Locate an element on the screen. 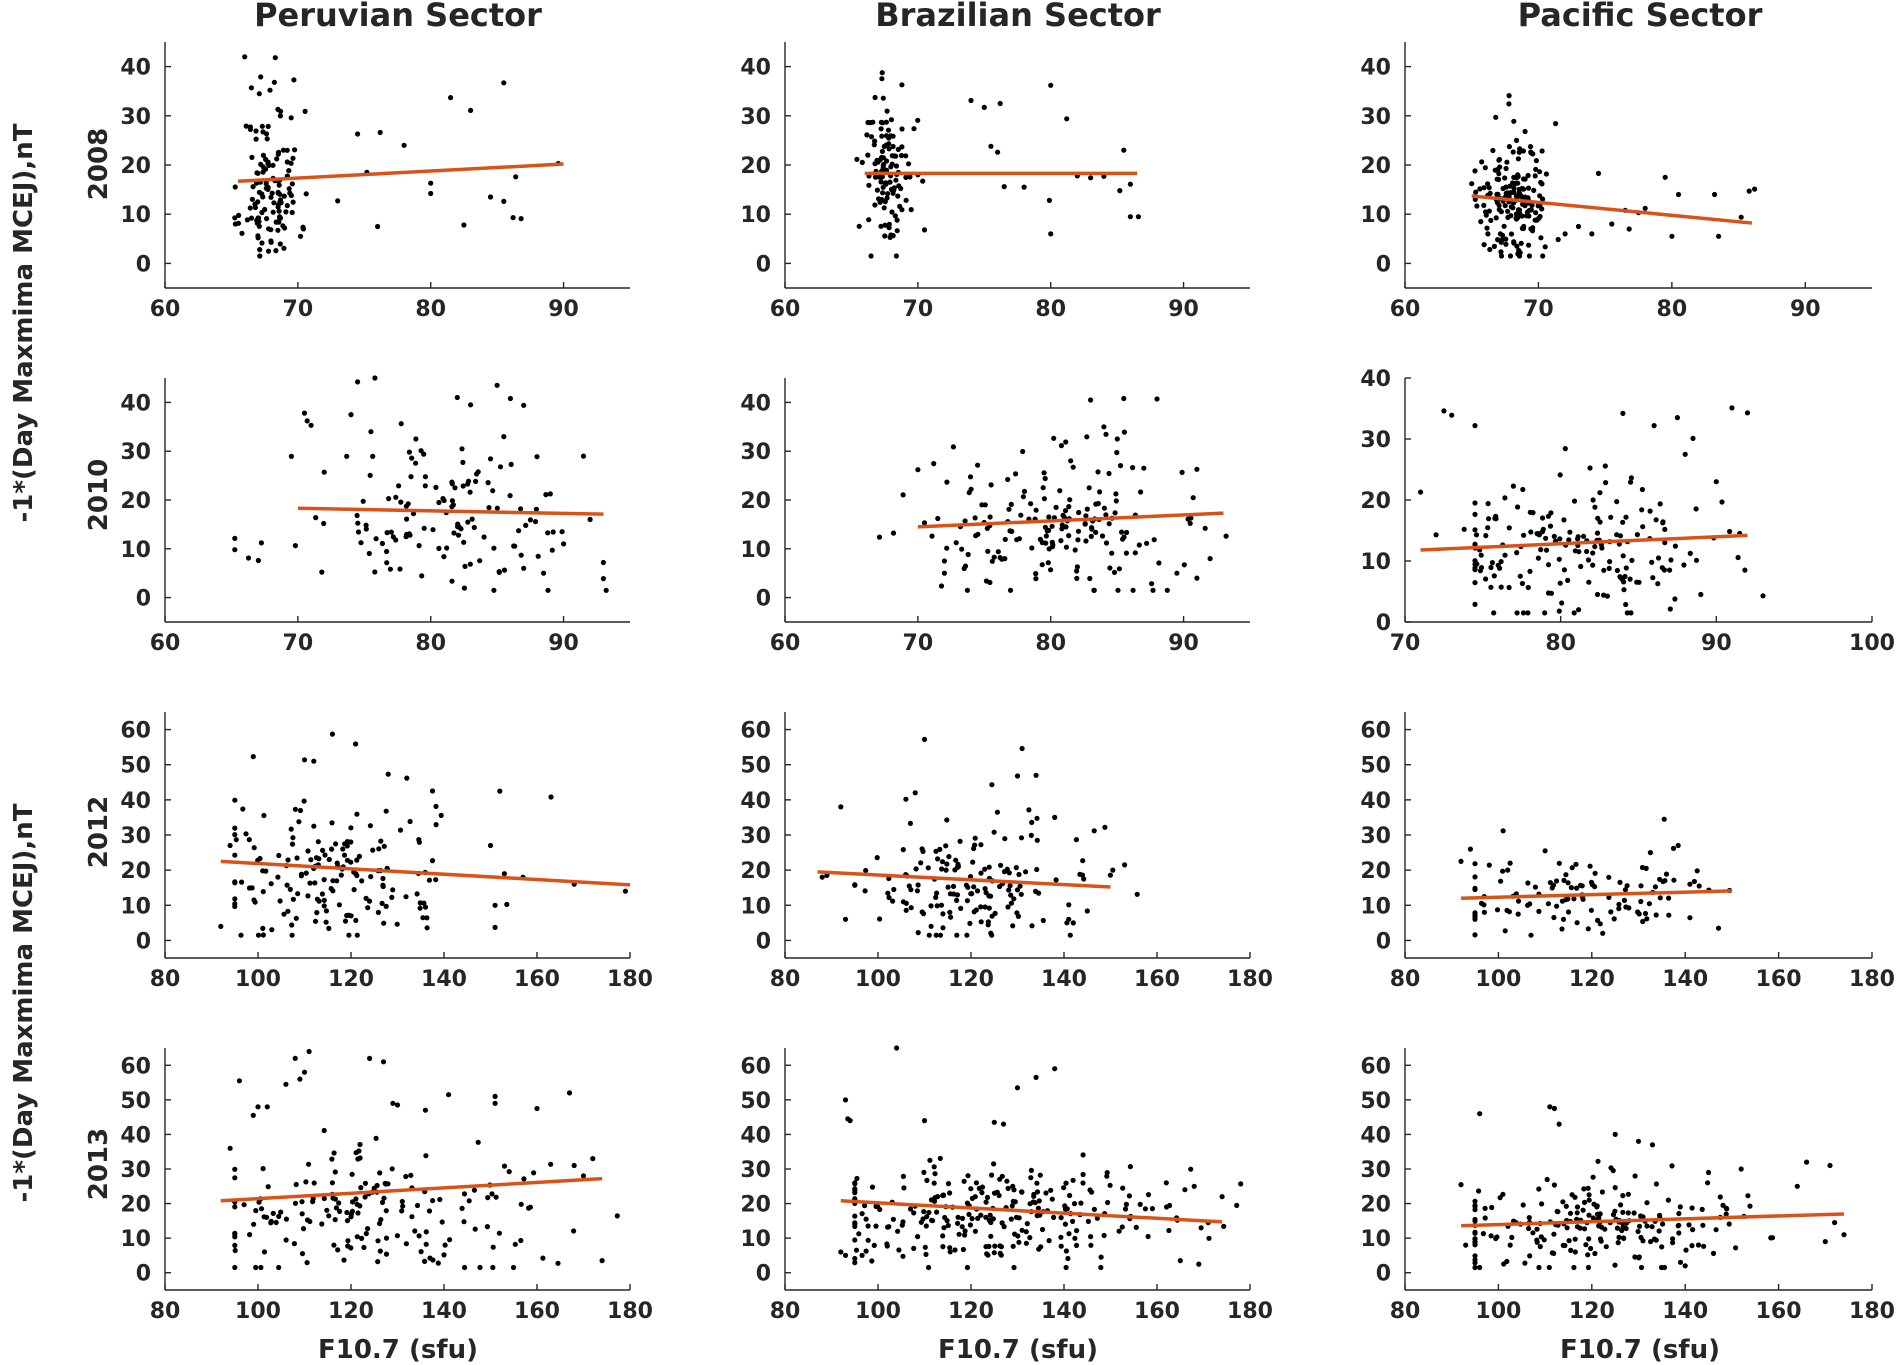 This screenshot has height=1365, width=1900. y-tick-label: 20 is located at coordinates (755, 501).